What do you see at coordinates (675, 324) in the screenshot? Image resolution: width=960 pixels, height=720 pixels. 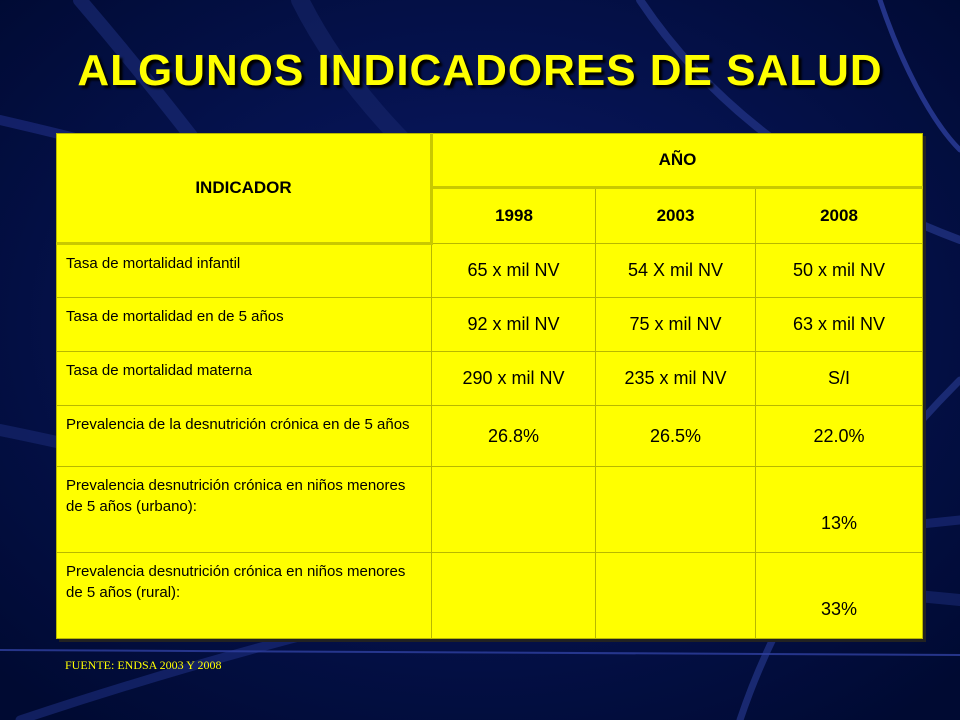 I see `value-cell: 75 x mil NV` at bounding box center [675, 324].